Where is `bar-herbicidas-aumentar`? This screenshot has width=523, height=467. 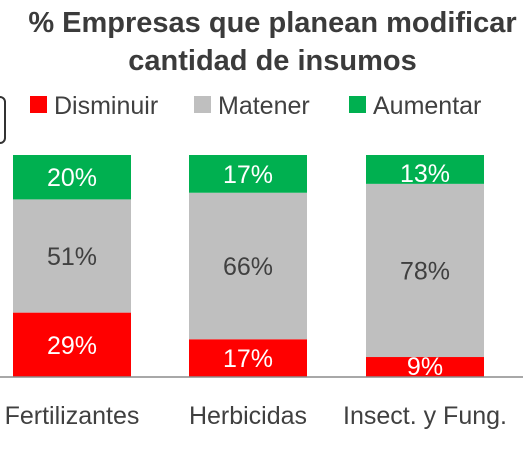 bar-herbicidas-aumentar is located at coordinates (248, 174).